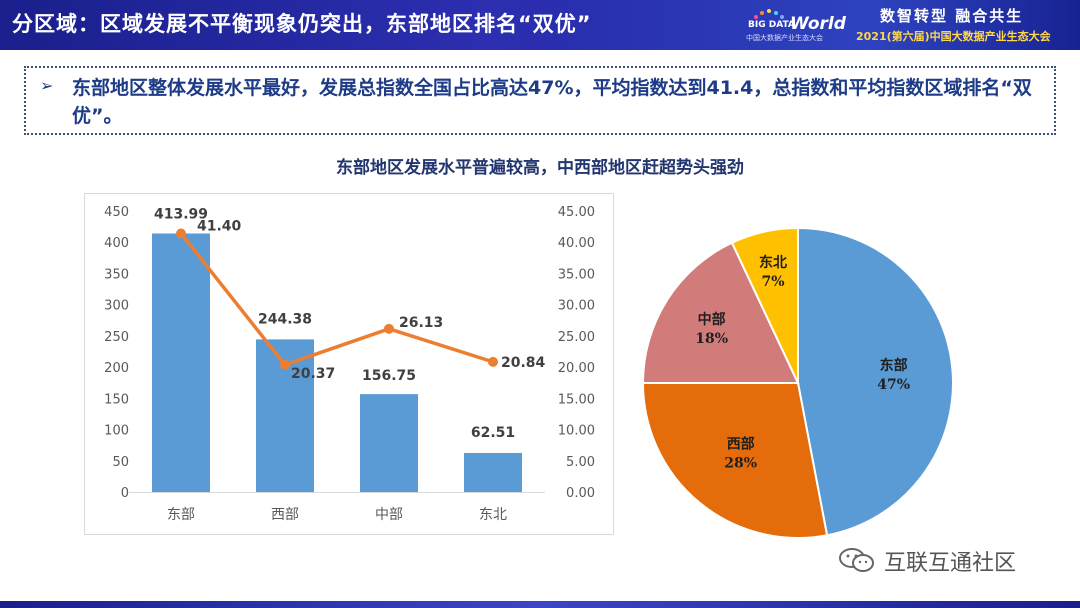 The width and height of the screenshot is (1080, 608). What do you see at coordinates (576, 306) in the screenshot?
I see `y-right-tick-label: 30.00` at bounding box center [576, 306].